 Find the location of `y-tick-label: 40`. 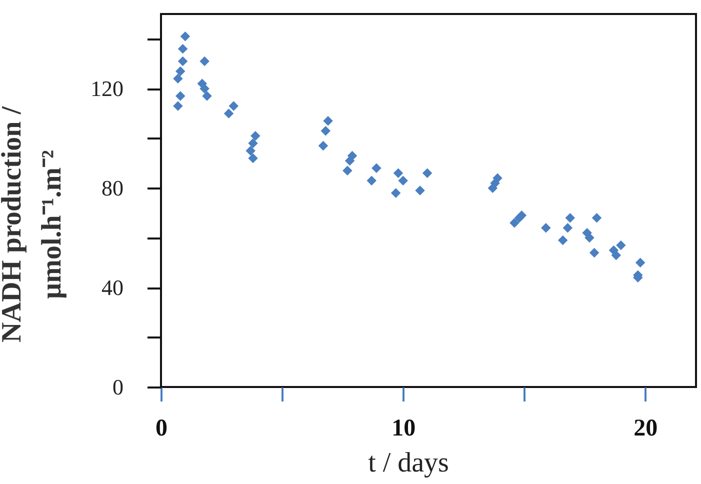

y-tick-label: 40 is located at coordinates (113, 287).